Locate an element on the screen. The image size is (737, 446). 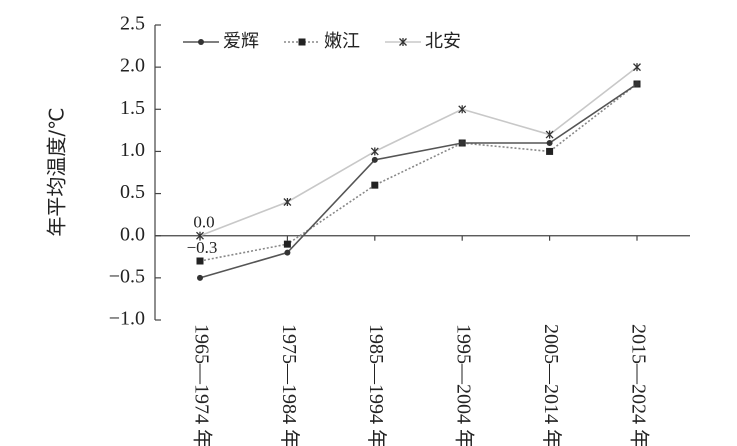
legend-label: 北安 is located at coordinates (443, 41).